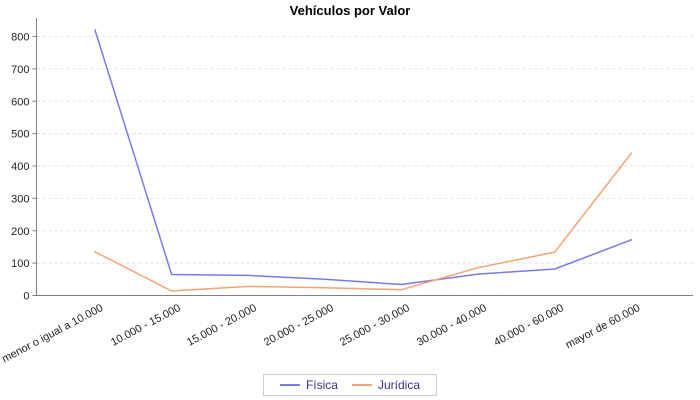 The height and width of the screenshot is (400, 700). Describe the element at coordinates (399, 385) in the screenshot. I see `legend-label: Jurídica` at that location.